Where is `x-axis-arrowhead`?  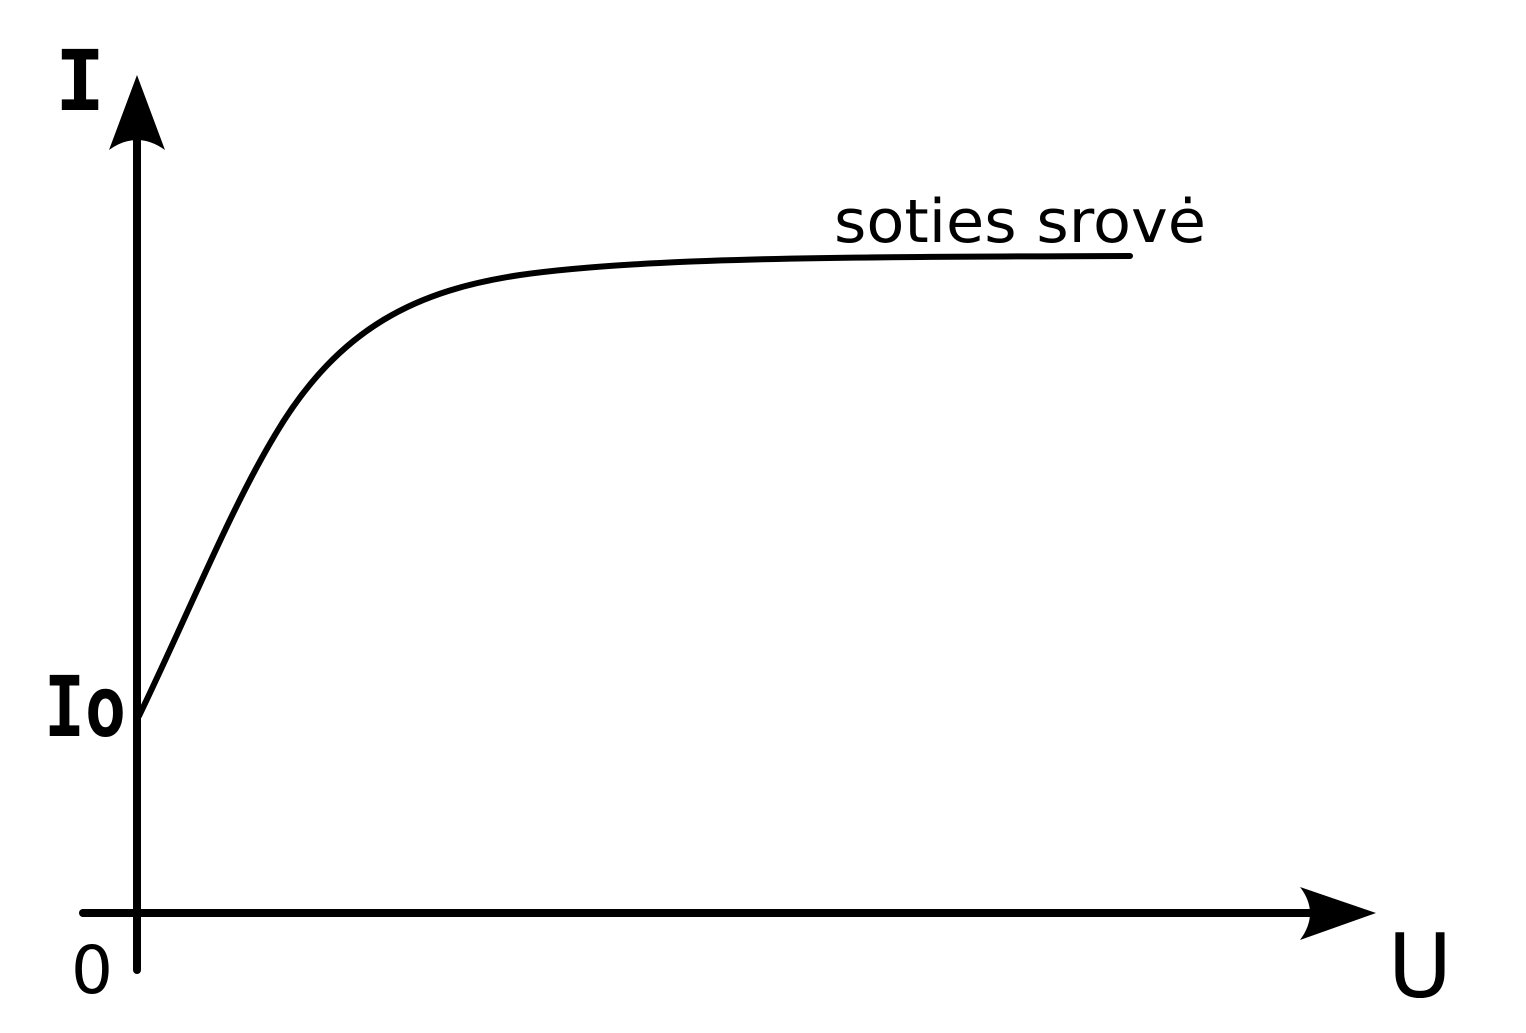
x-axis-arrowhead is located at coordinates (1338, 913).